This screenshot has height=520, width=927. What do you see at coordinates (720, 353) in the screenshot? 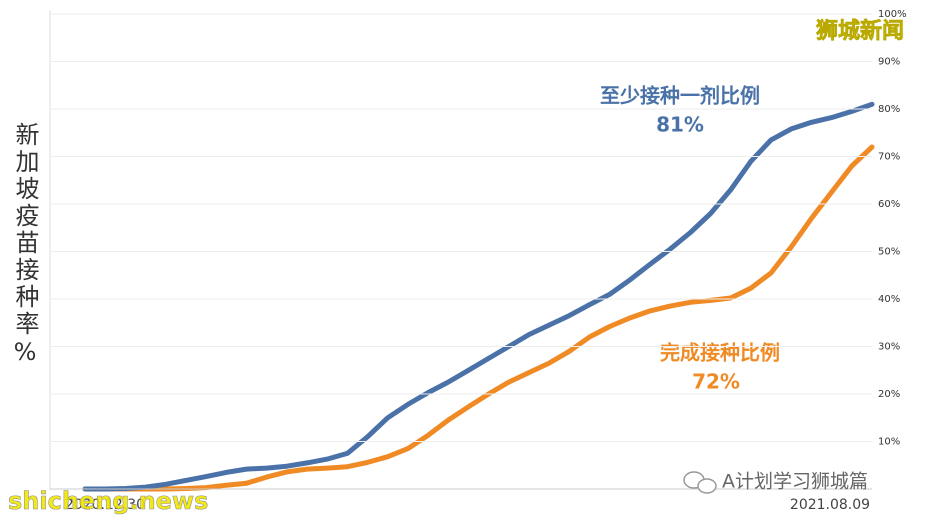
I see `series-label: 完成接种比例` at bounding box center [720, 353].